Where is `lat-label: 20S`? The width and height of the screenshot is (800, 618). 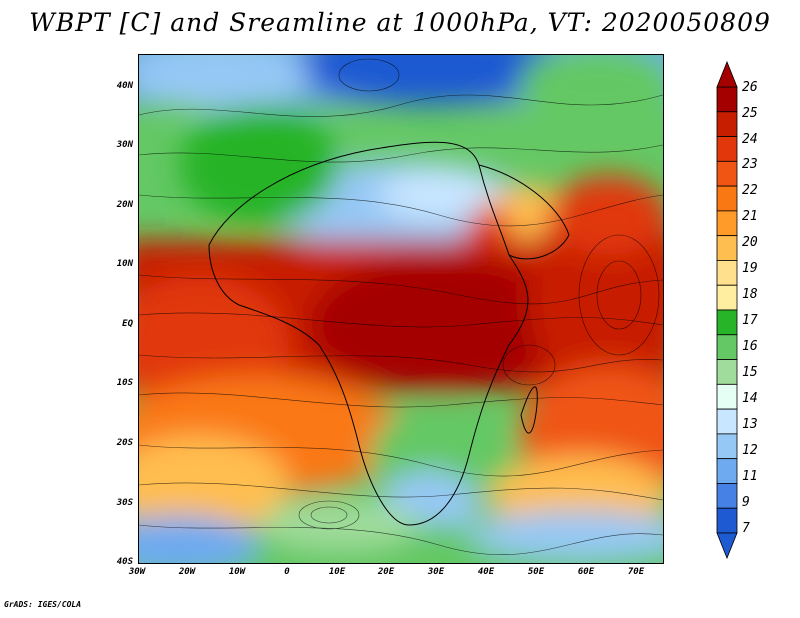
lat-label: 20S is located at coordinates (124, 443).